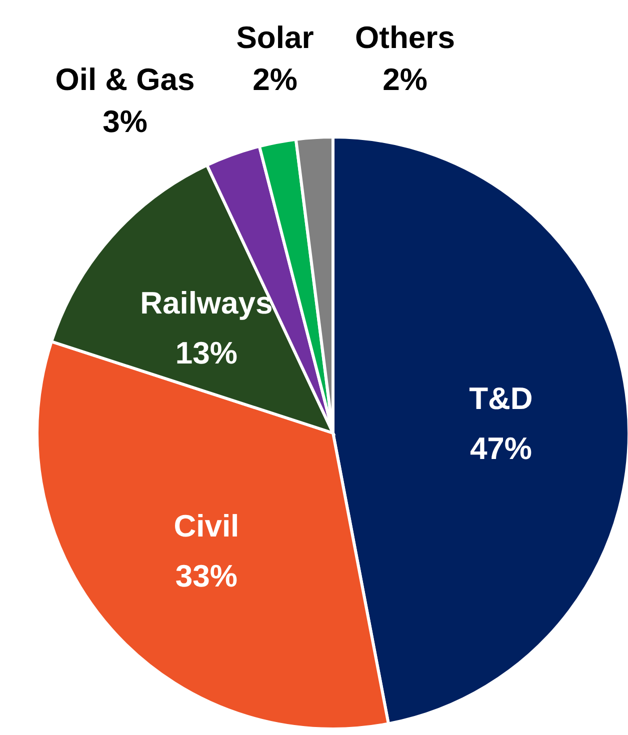 The height and width of the screenshot is (735, 628). I want to click on data-label: 3%, so click(125, 121).